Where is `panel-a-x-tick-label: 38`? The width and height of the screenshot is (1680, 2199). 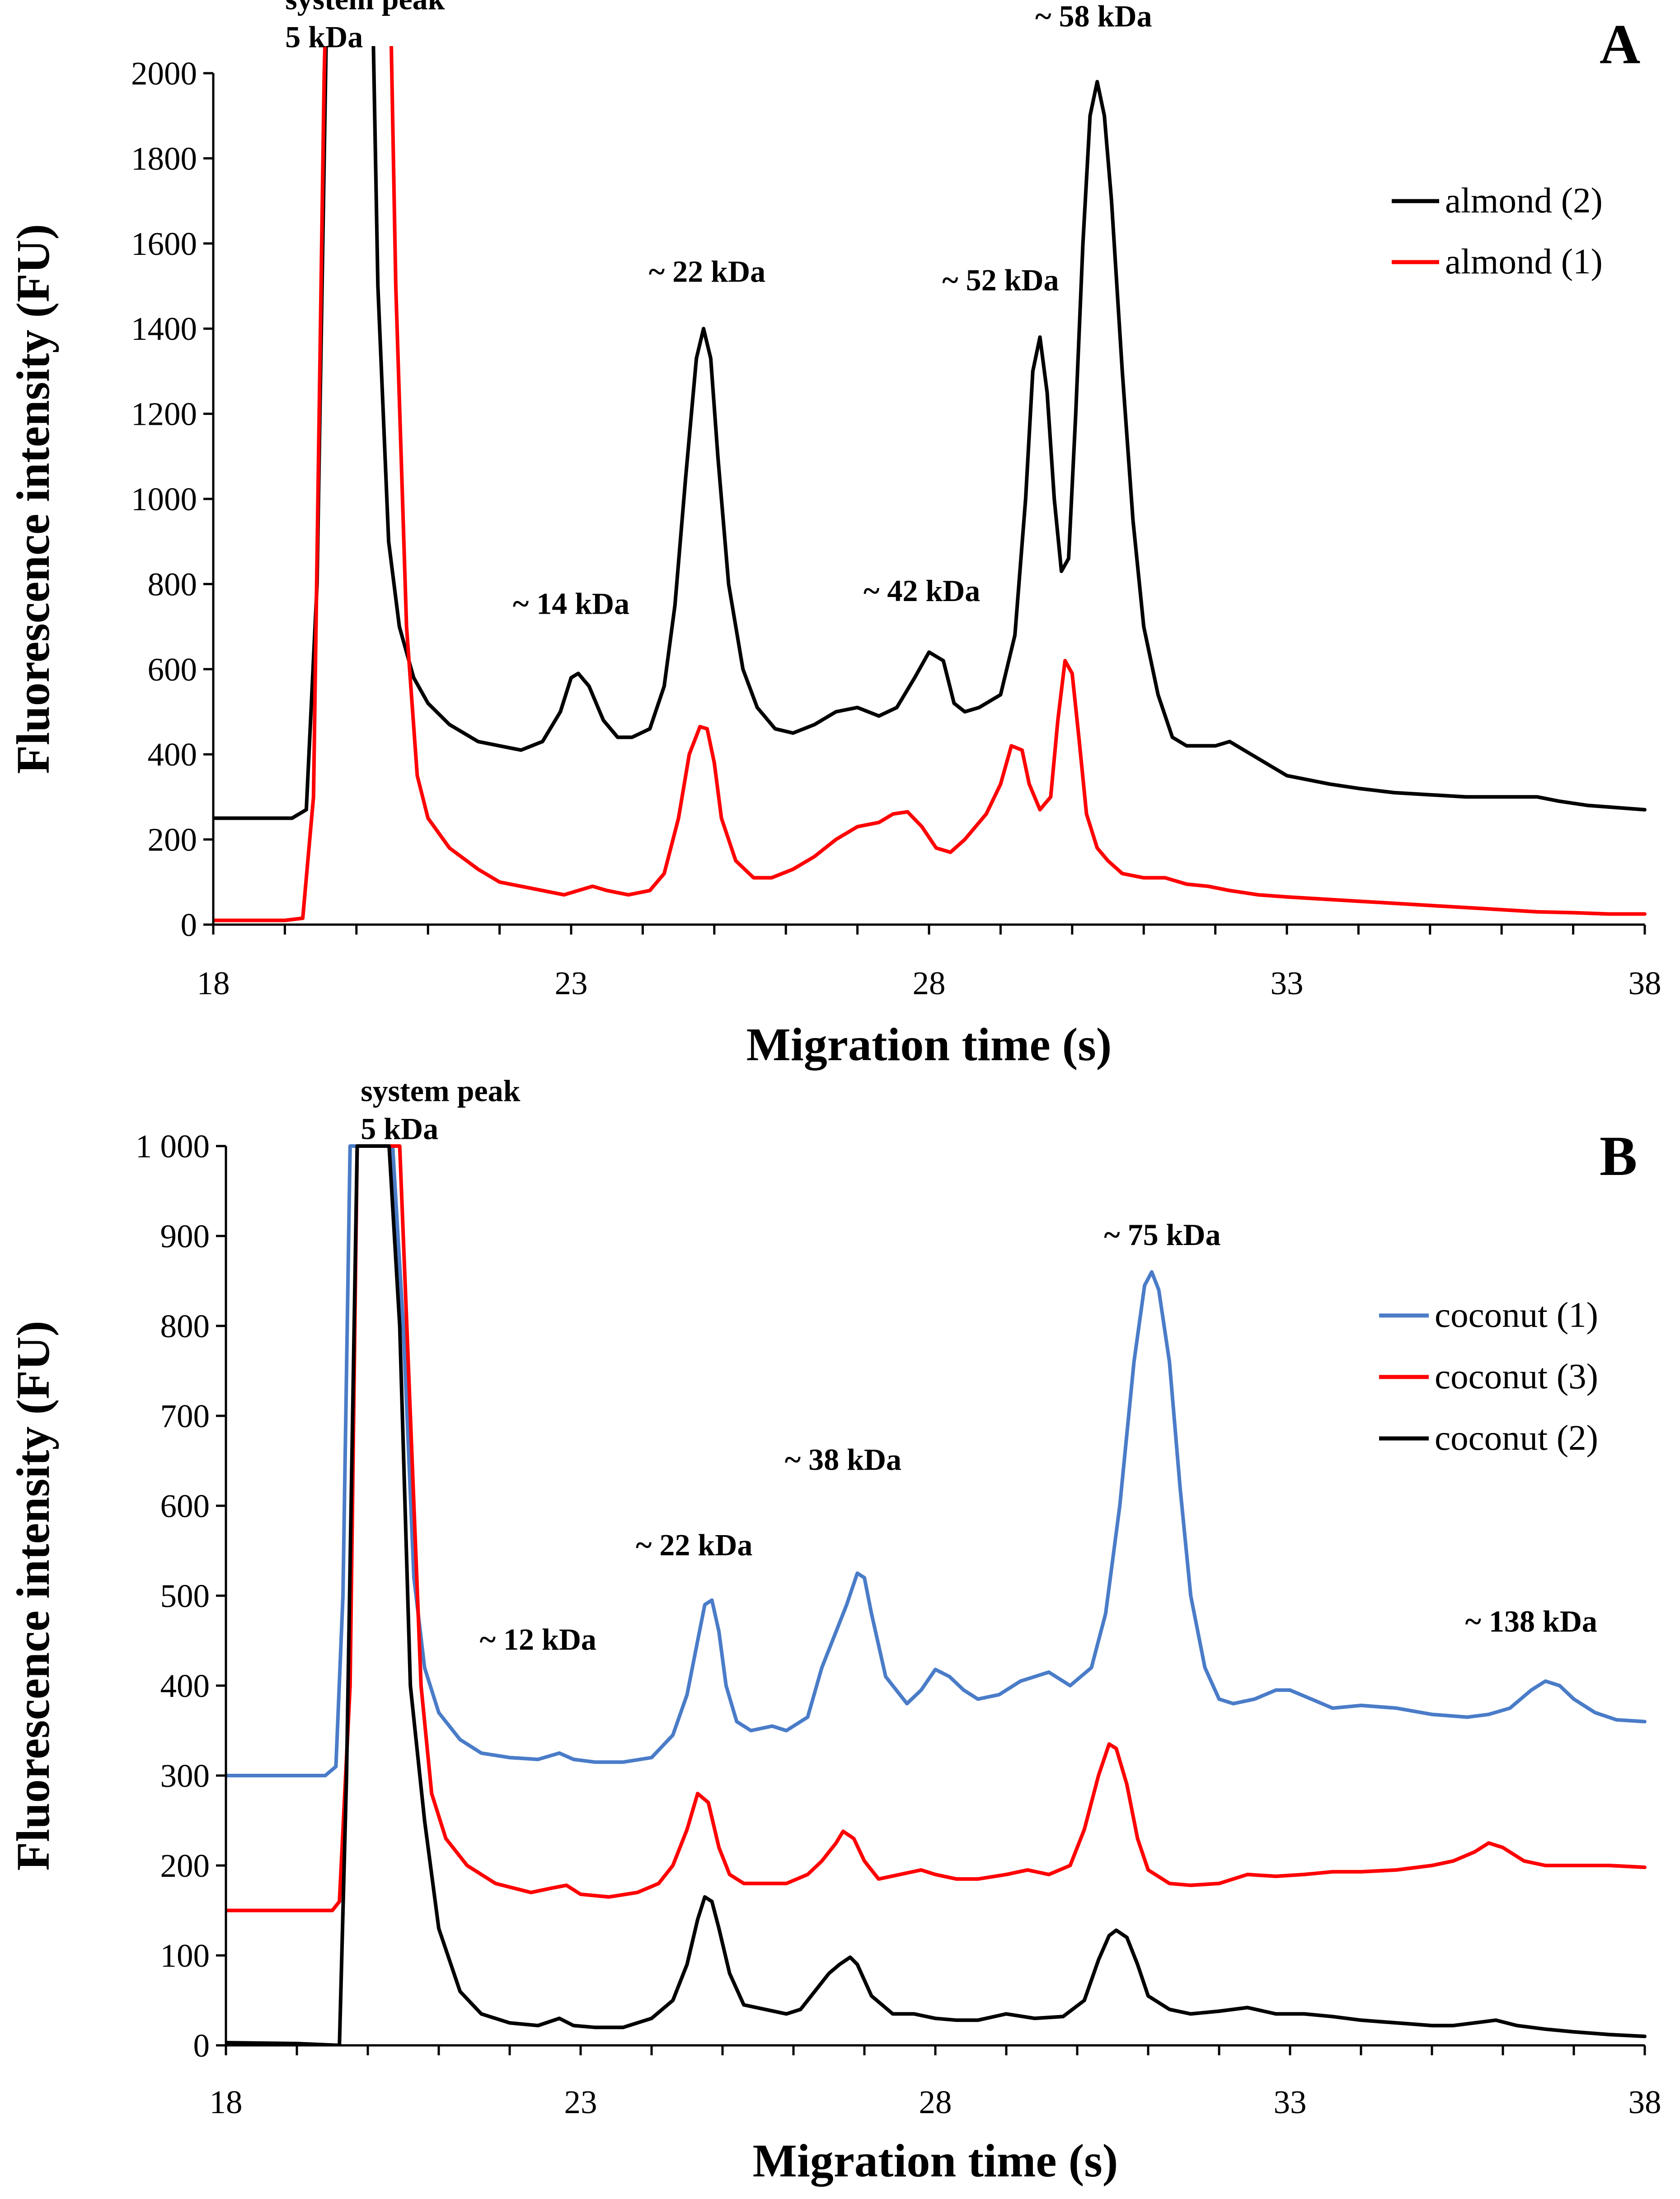
panel-a-x-tick-label: 38 is located at coordinates (1644, 983).